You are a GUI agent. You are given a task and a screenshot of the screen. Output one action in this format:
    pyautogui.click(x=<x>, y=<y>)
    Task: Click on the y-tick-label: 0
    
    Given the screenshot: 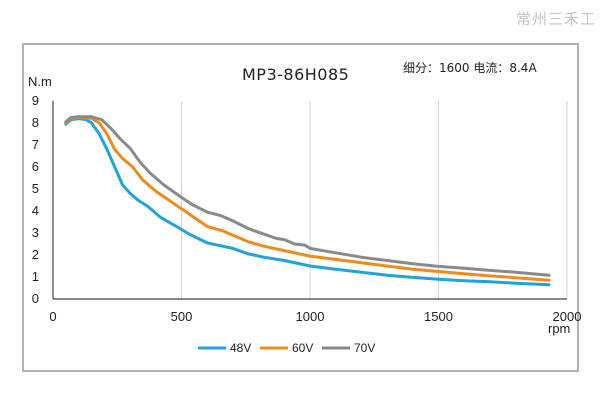 What is the action you would take?
    pyautogui.click(x=35, y=298)
    